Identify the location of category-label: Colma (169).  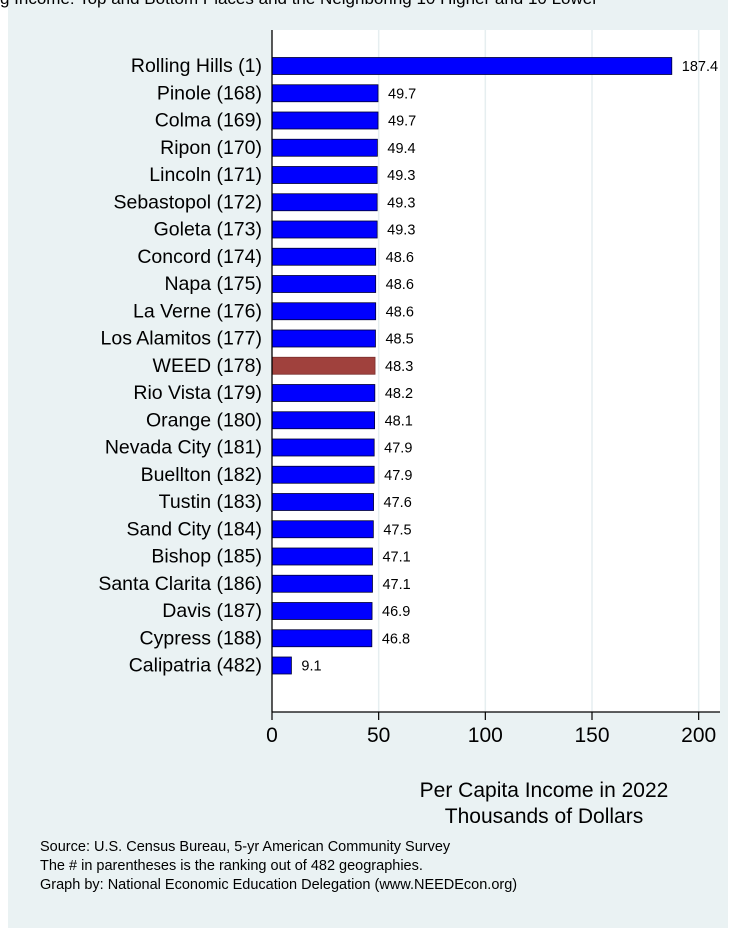
(208, 121).